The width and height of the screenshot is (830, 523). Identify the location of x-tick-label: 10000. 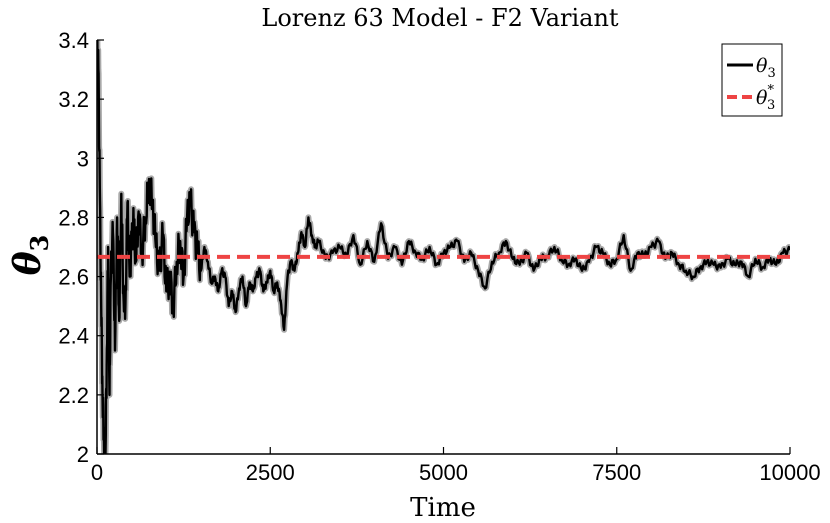
(789, 472).